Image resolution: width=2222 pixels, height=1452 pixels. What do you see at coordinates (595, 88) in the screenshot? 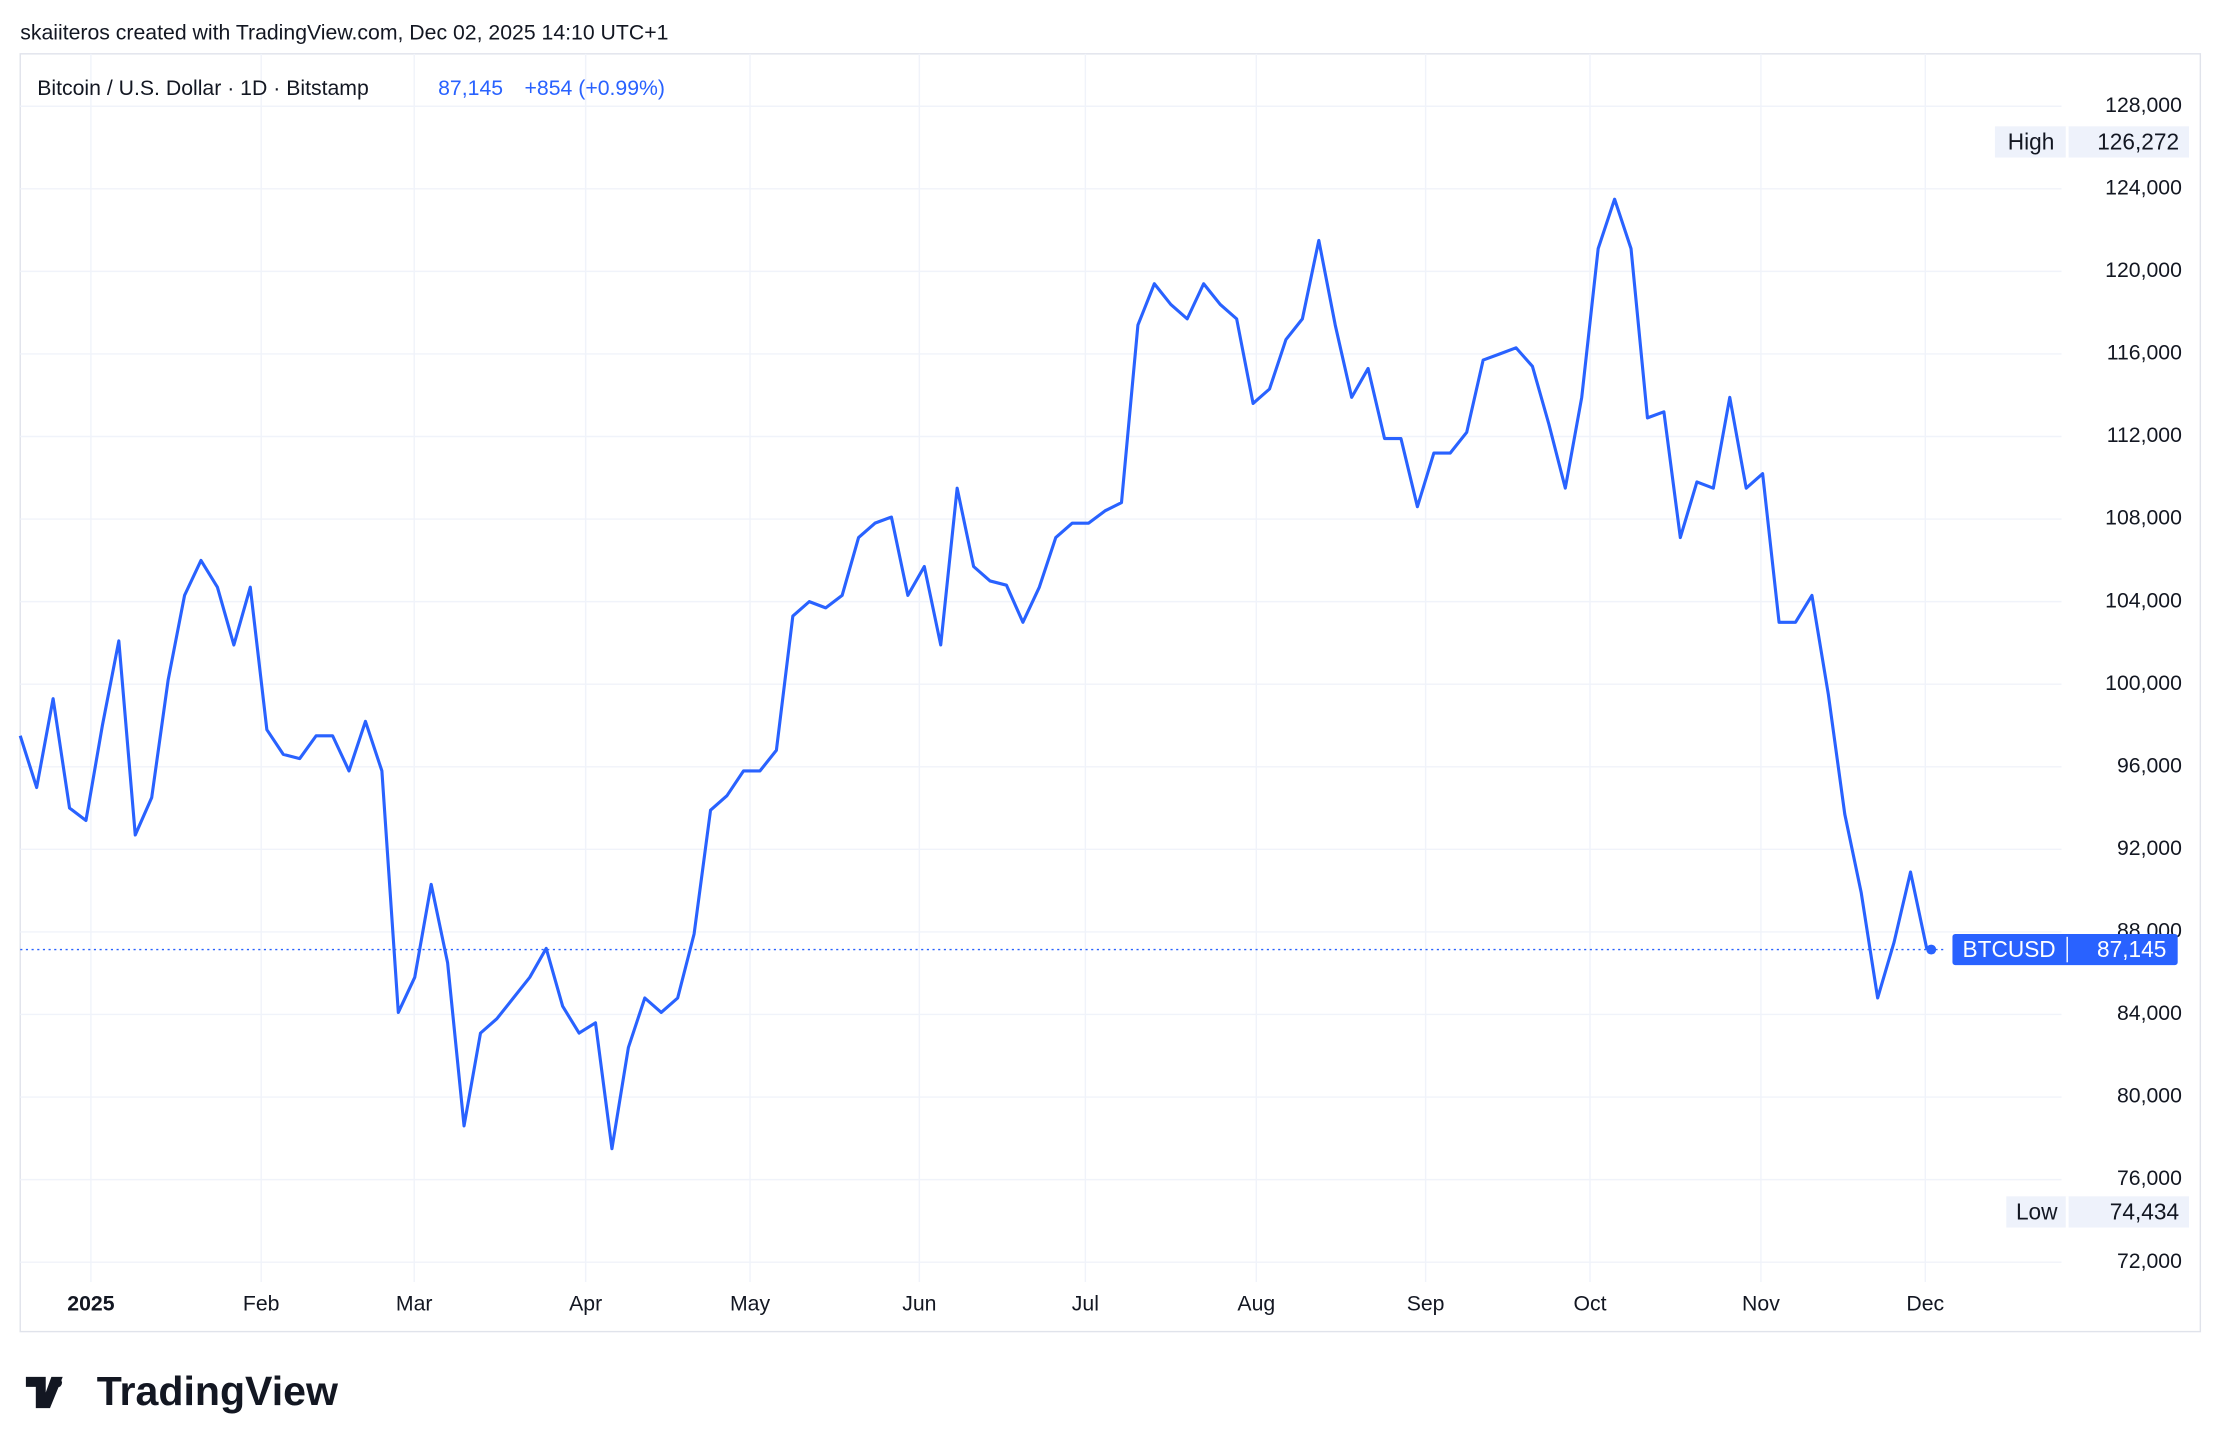
I see `header-change: +854 (+0.99%)` at bounding box center [595, 88].